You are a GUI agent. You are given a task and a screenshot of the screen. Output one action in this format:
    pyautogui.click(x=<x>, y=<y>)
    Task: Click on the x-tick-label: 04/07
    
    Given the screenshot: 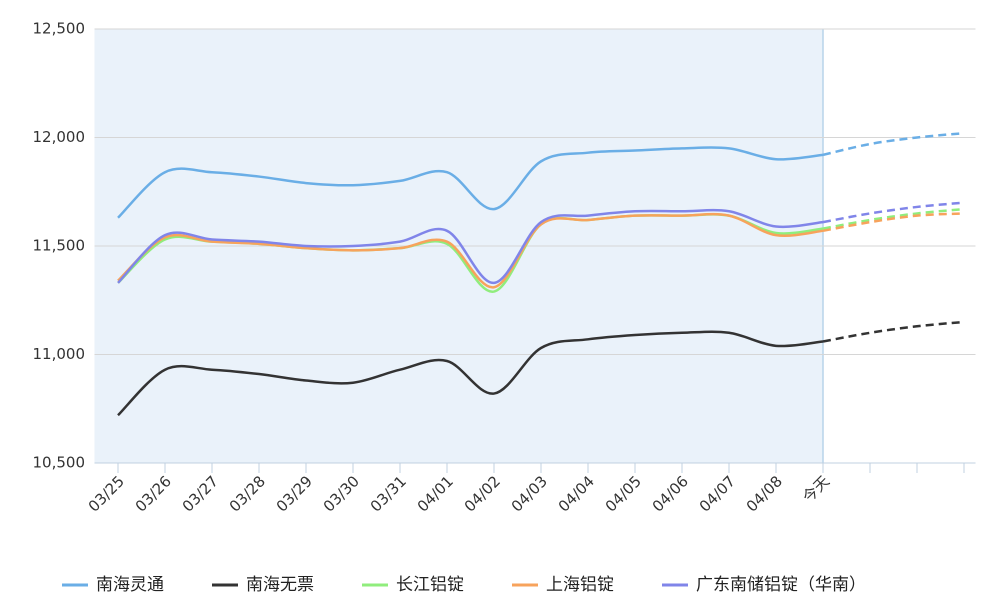 What is the action you would take?
    pyautogui.click(x=717, y=493)
    